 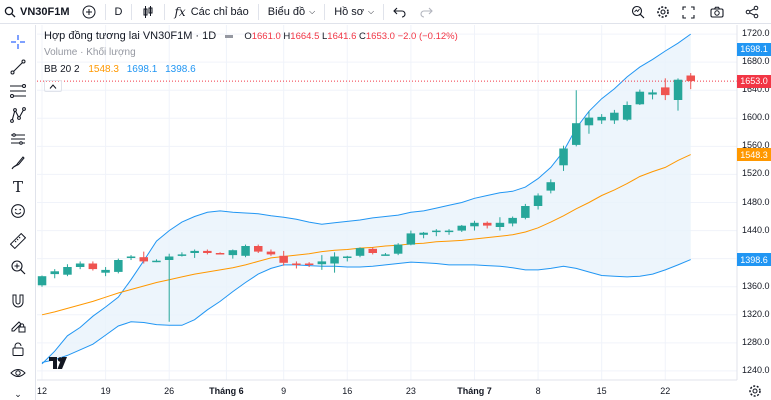 What do you see at coordinates (229, 36) in the screenshot?
I see `legend-flag-icon` at bounding box center [229, 36].